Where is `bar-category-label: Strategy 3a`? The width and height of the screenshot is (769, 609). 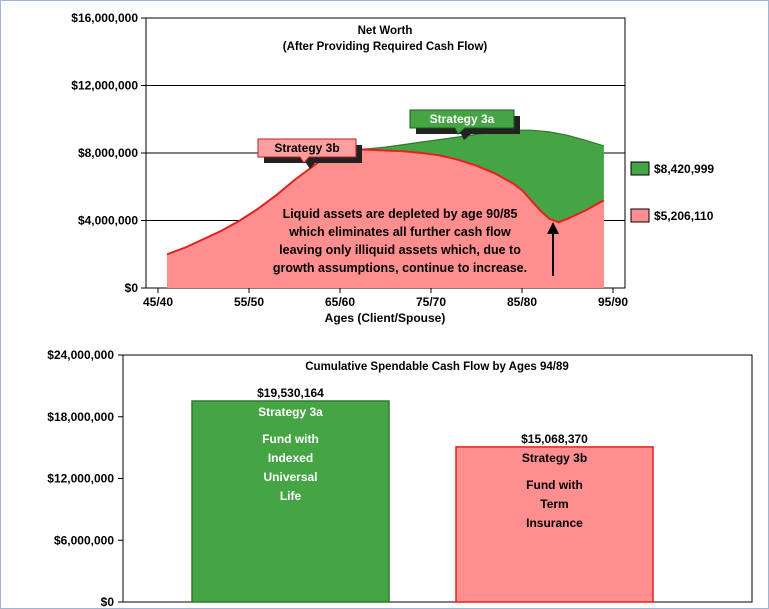 bar-category-label: Strategy 3a is located at coordinates (290, 412).